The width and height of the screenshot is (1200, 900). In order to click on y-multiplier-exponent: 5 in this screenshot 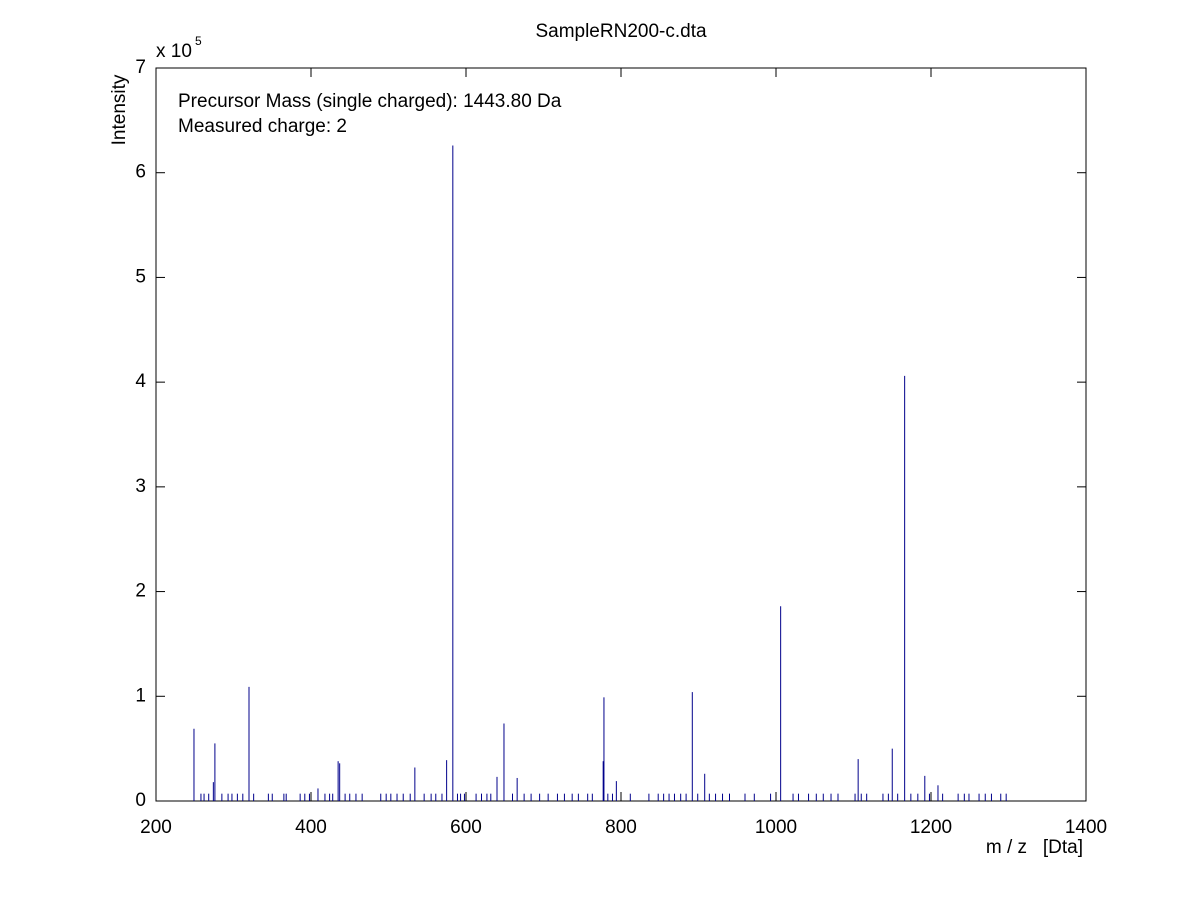, I will do `click(198, 41)`.